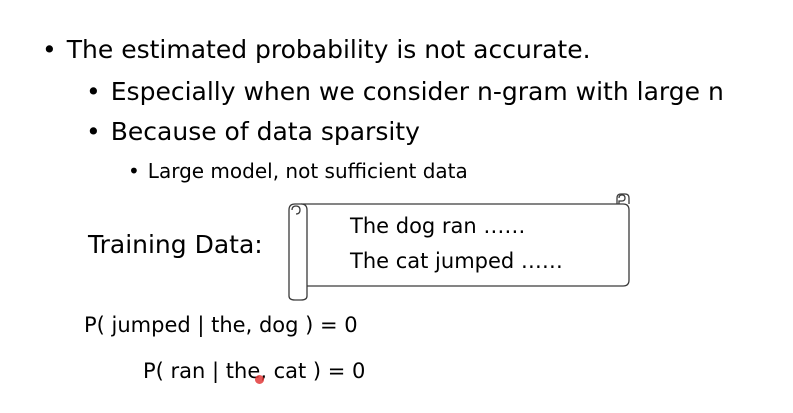 Image resolution: width=793 pixels, height=413 pixels. Describe the element at coordinates (265, 131) in the screenshot. I see `bullet-text: Because of data sparsity` at that location.